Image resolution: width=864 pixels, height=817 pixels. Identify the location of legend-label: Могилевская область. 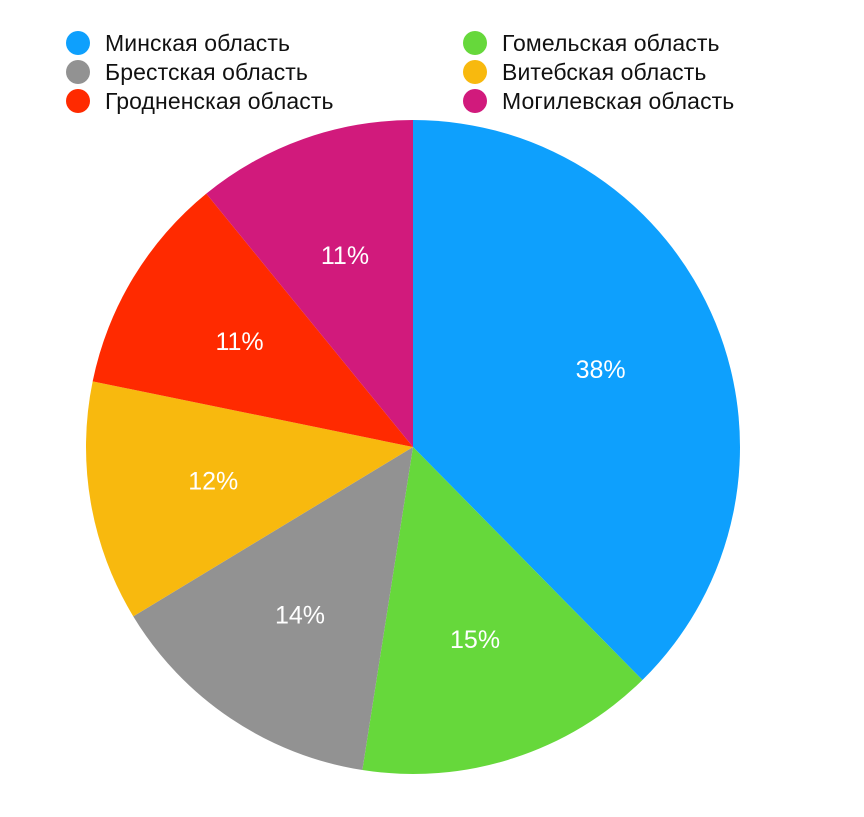
(618, 100).